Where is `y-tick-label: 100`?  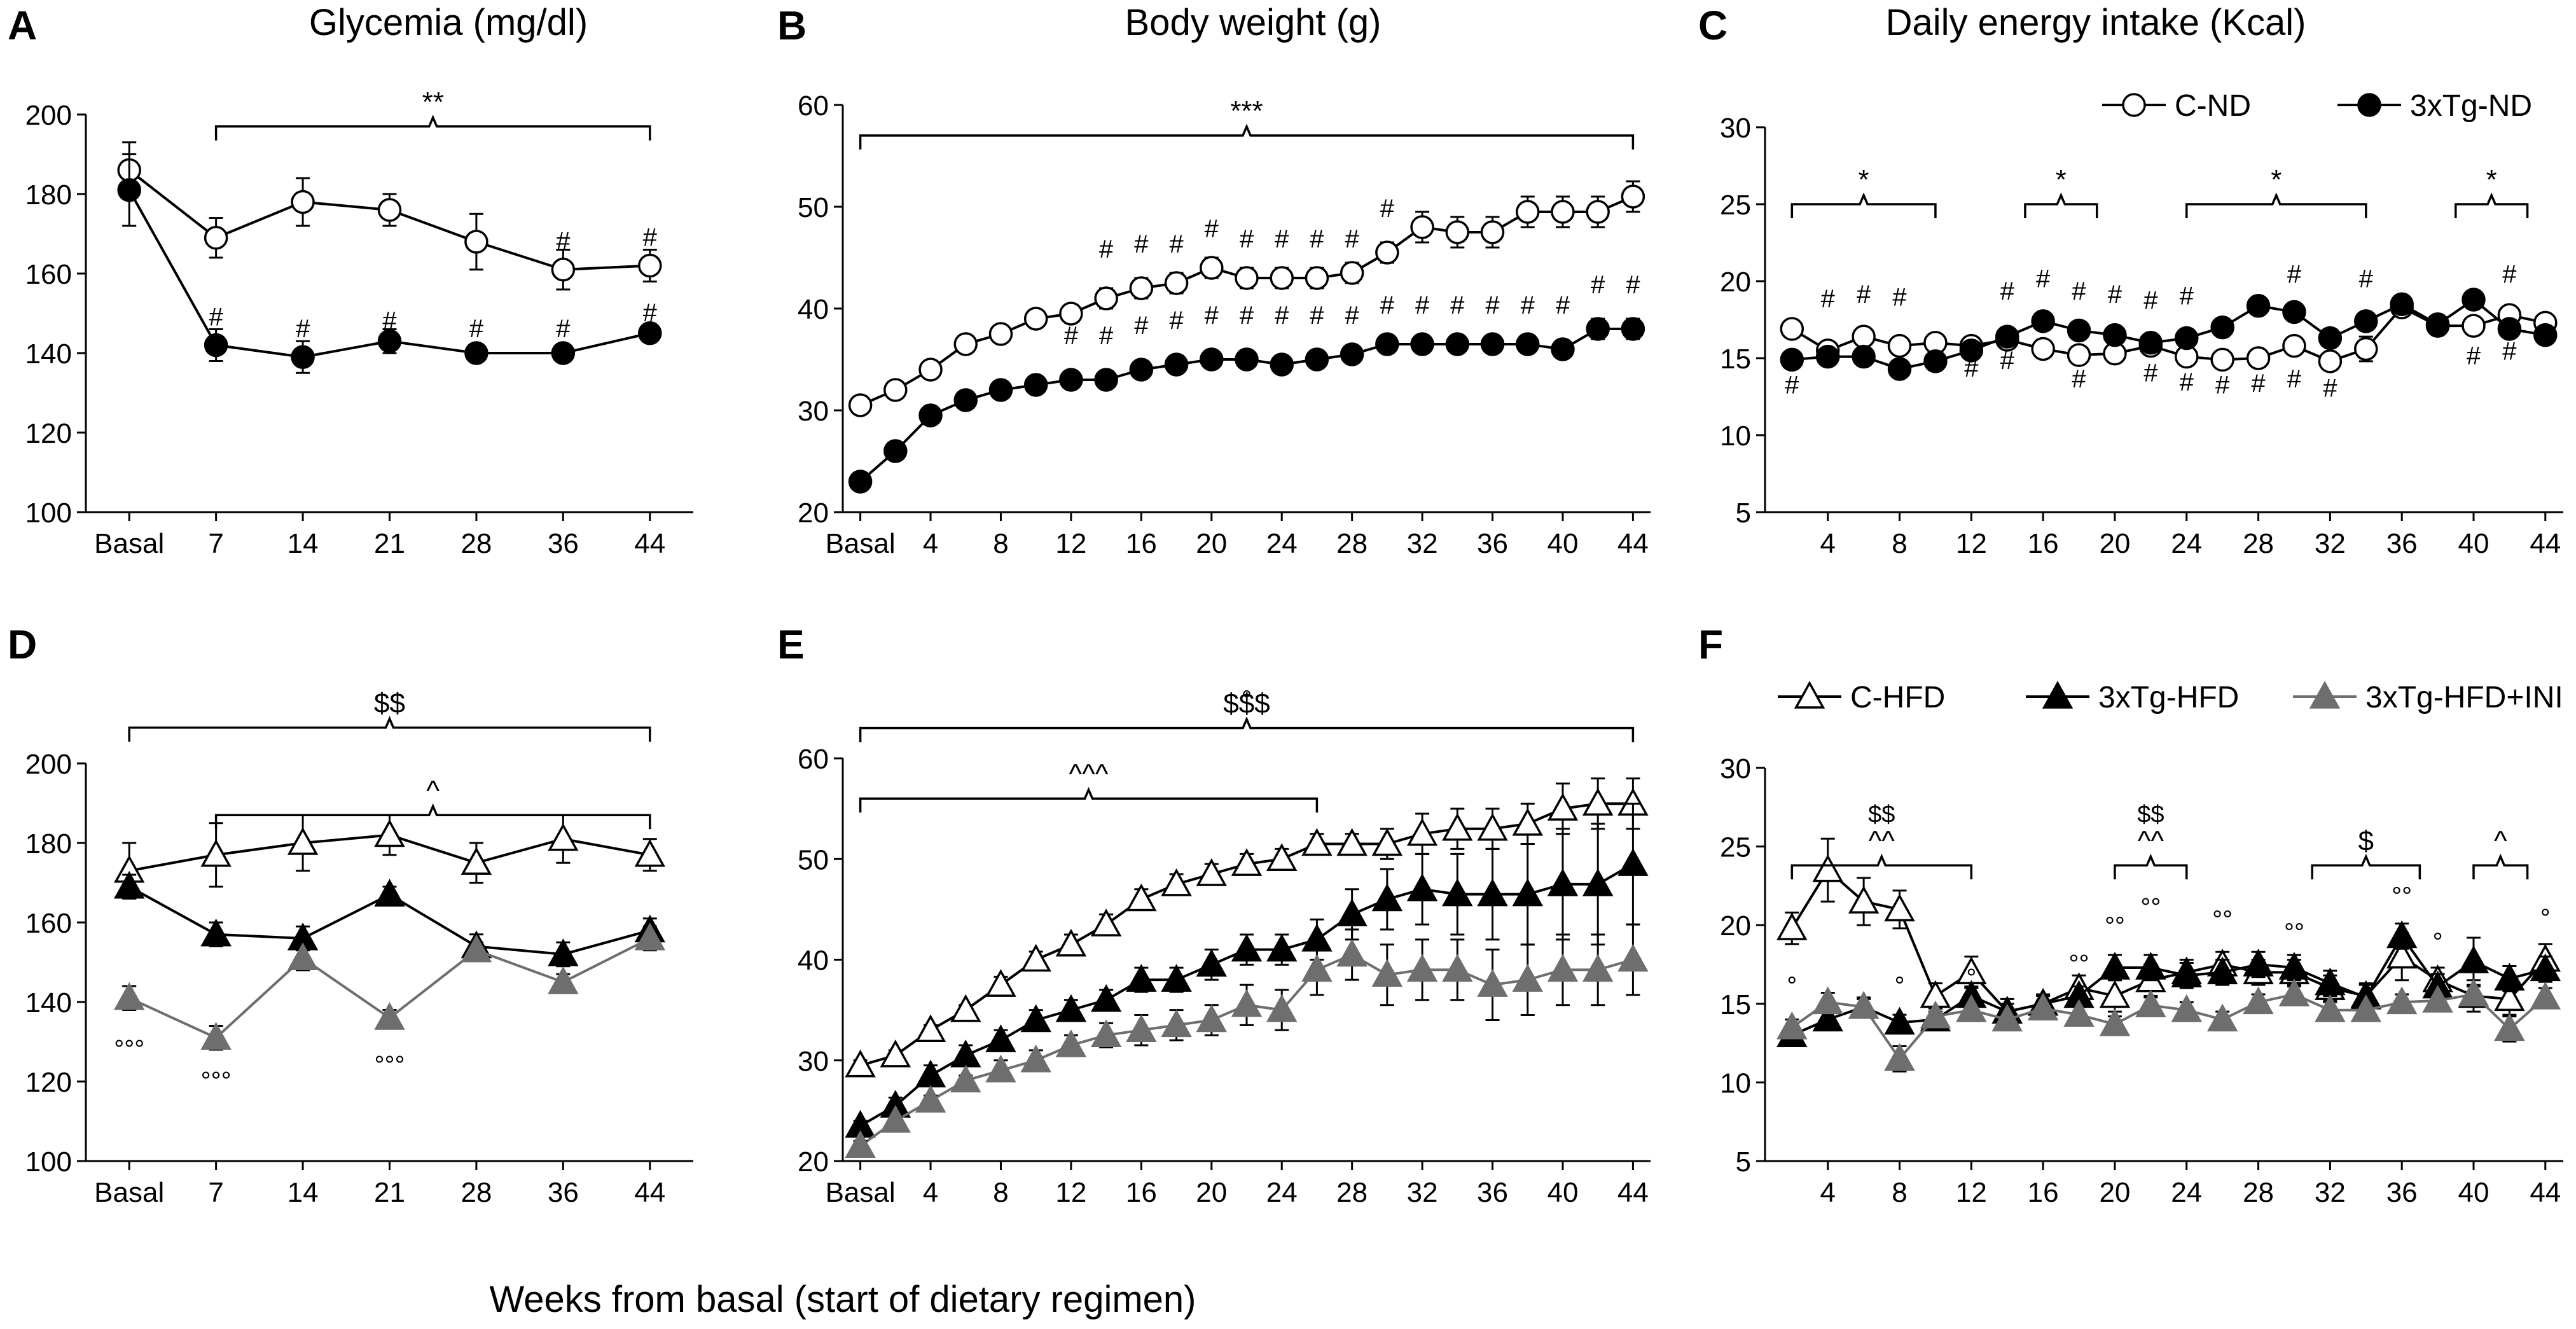
y-tick-label: 100 is located at coordinates (48, 513).